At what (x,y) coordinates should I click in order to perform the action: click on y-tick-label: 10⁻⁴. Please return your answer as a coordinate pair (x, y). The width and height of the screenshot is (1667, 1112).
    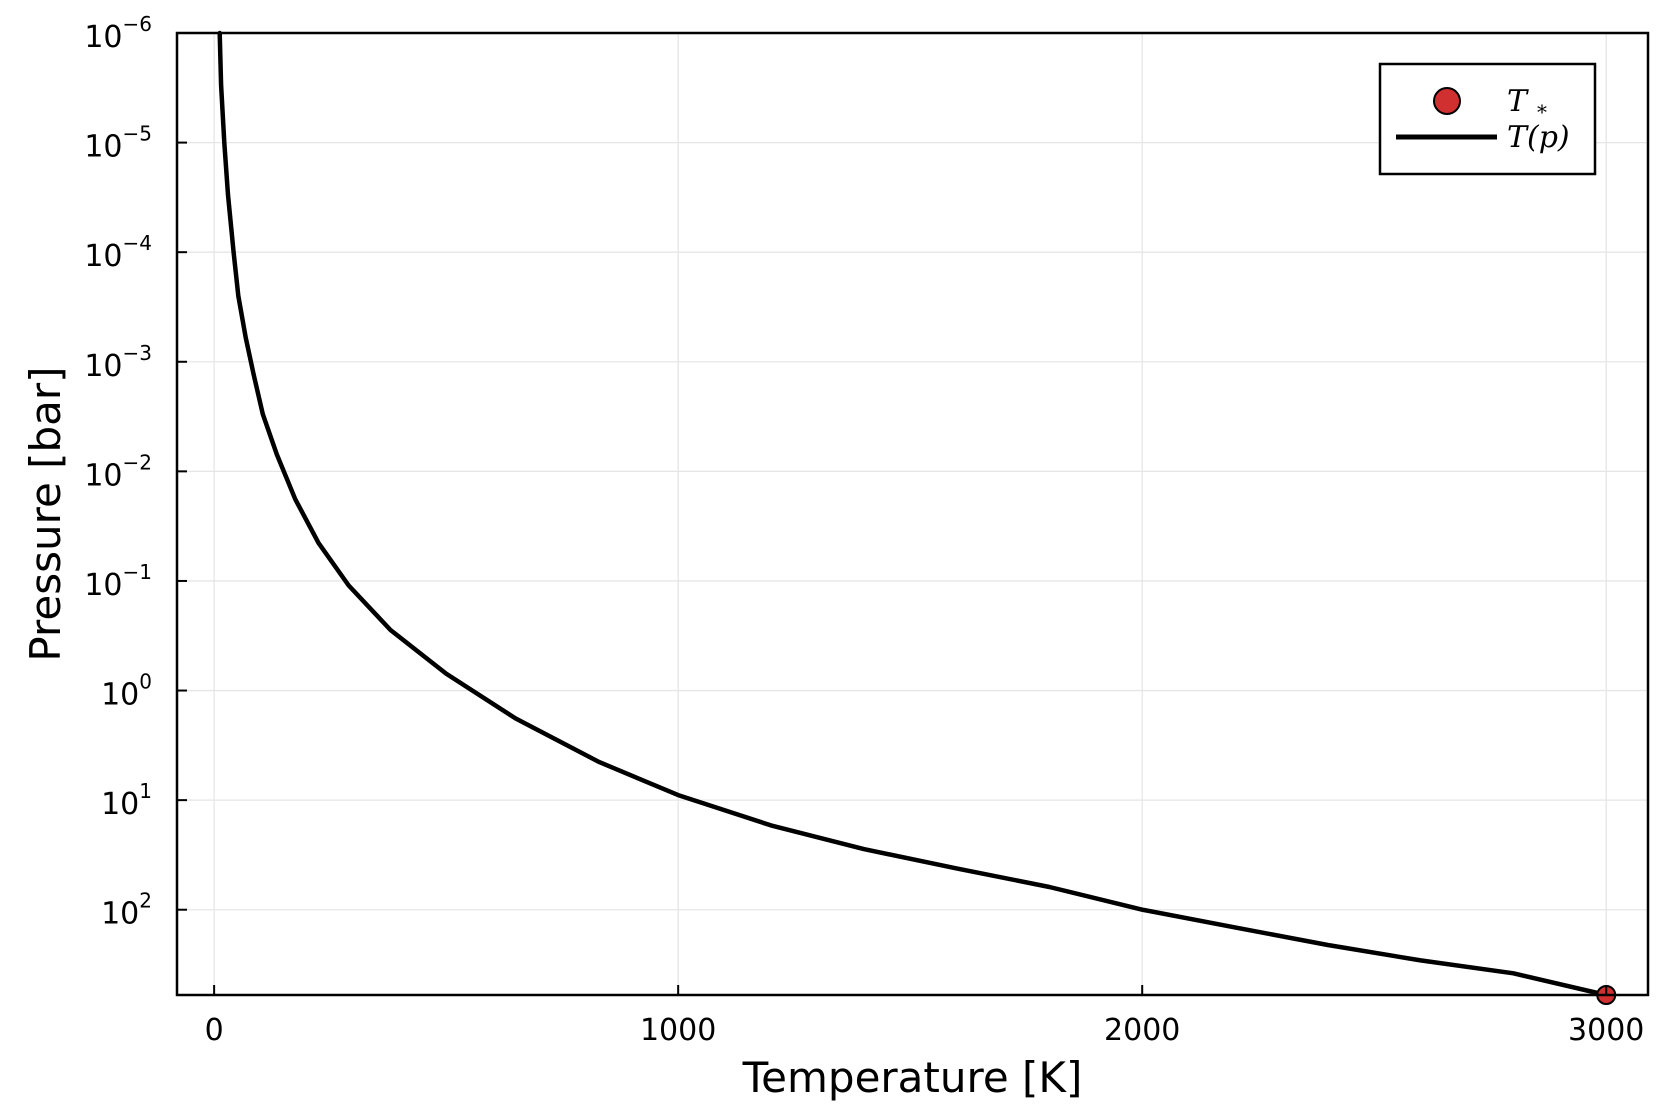
    Looking at the image, I should click on (118, 252).